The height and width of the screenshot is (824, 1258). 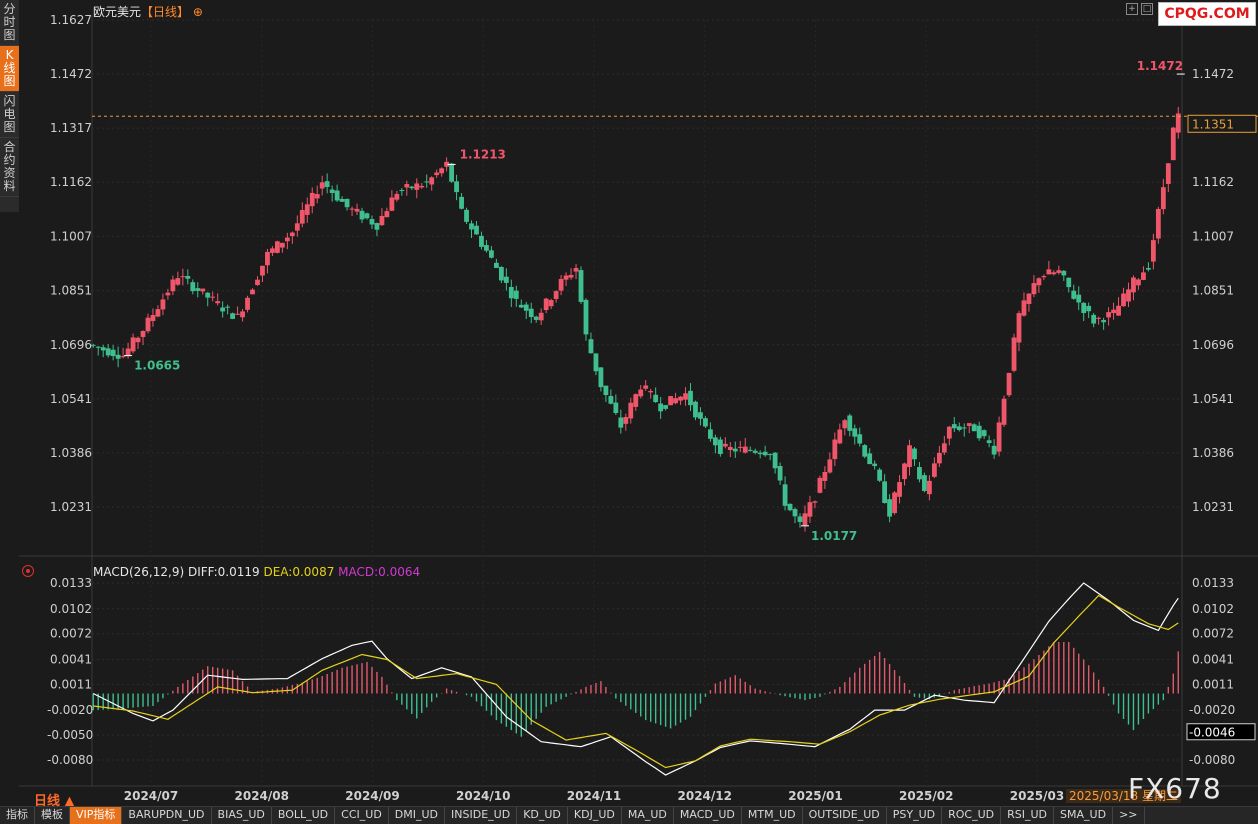 I want to click on tab-5: BOLL_UD, so click(x=304, y=815).